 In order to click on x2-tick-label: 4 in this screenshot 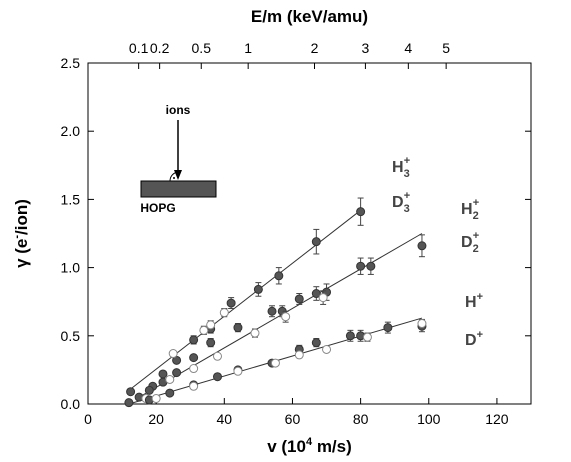, I will do `click(408, 48)`.